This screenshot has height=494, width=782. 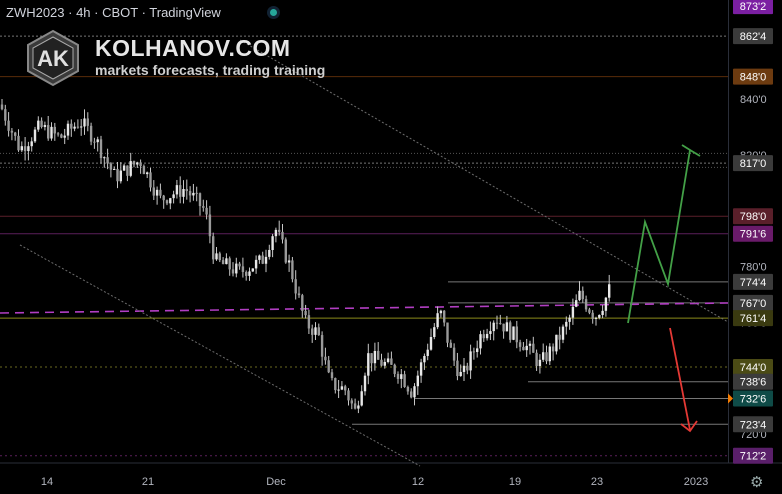 What do you see at coordinates (391, 478) in the screenshot?
I see `time-axis-bg` at bounding box center [391, 478].